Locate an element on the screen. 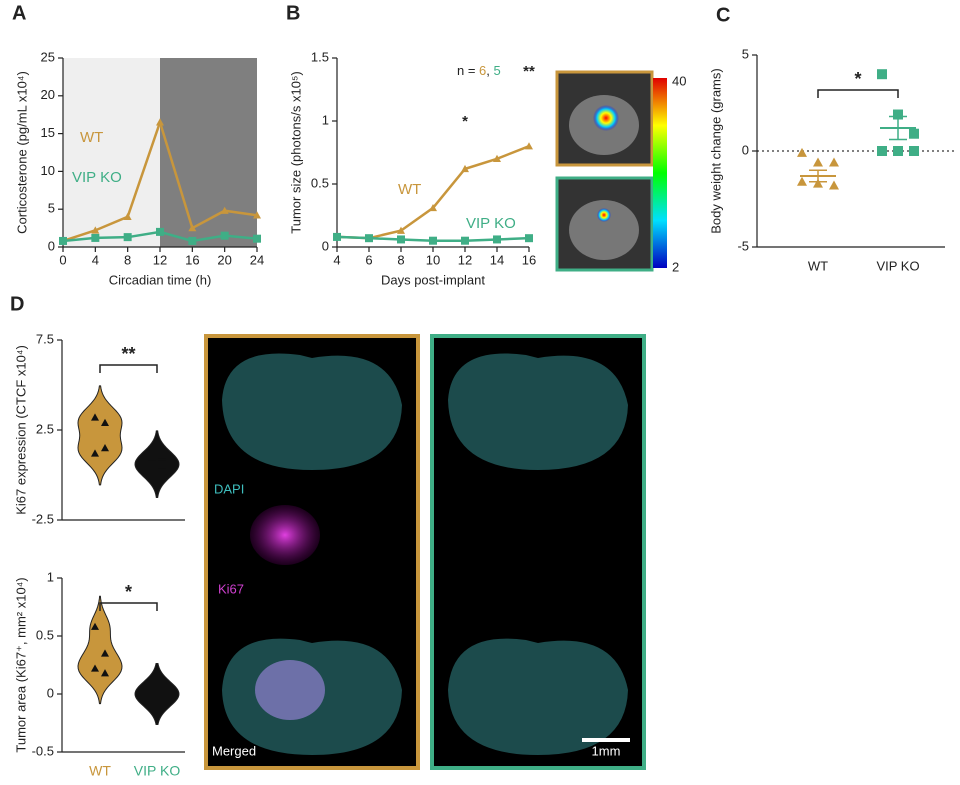 The width and height of the screenshot is (960, 785). n-label-part: 6 is located at coordinates (482, 70).